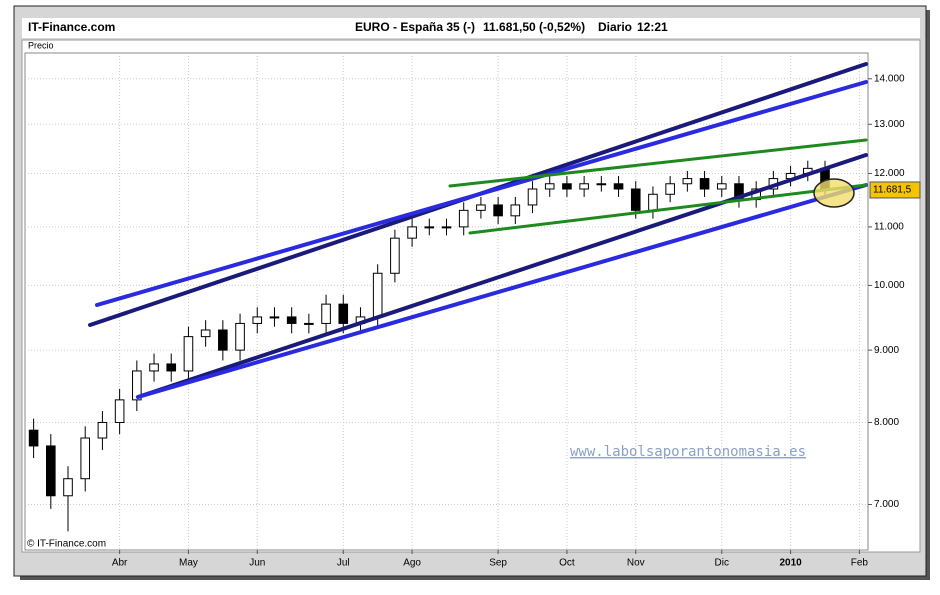 The image size is (940, 595). I want to click on brand: IT-Finance.com, so click(71, 27).